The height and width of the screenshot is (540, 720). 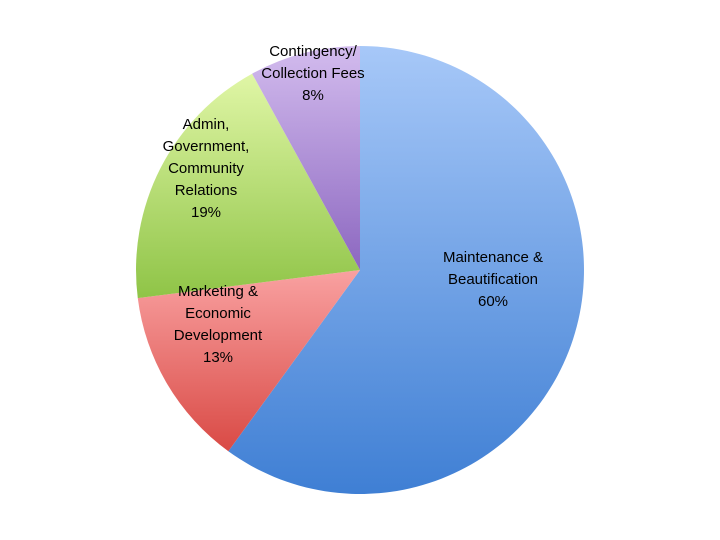 What do you see at coordinates (313, 95) in the screenshot?
I see `slice-percent: 8%` at bounding box center [313, 95].